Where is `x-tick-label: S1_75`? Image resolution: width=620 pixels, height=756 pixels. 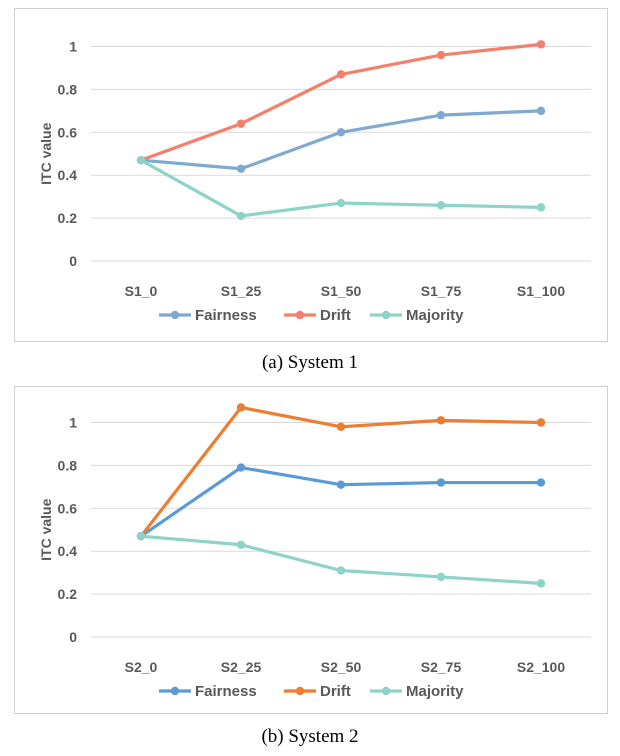
x-tick-label: S1_75 is located at coordinates (441, 291).